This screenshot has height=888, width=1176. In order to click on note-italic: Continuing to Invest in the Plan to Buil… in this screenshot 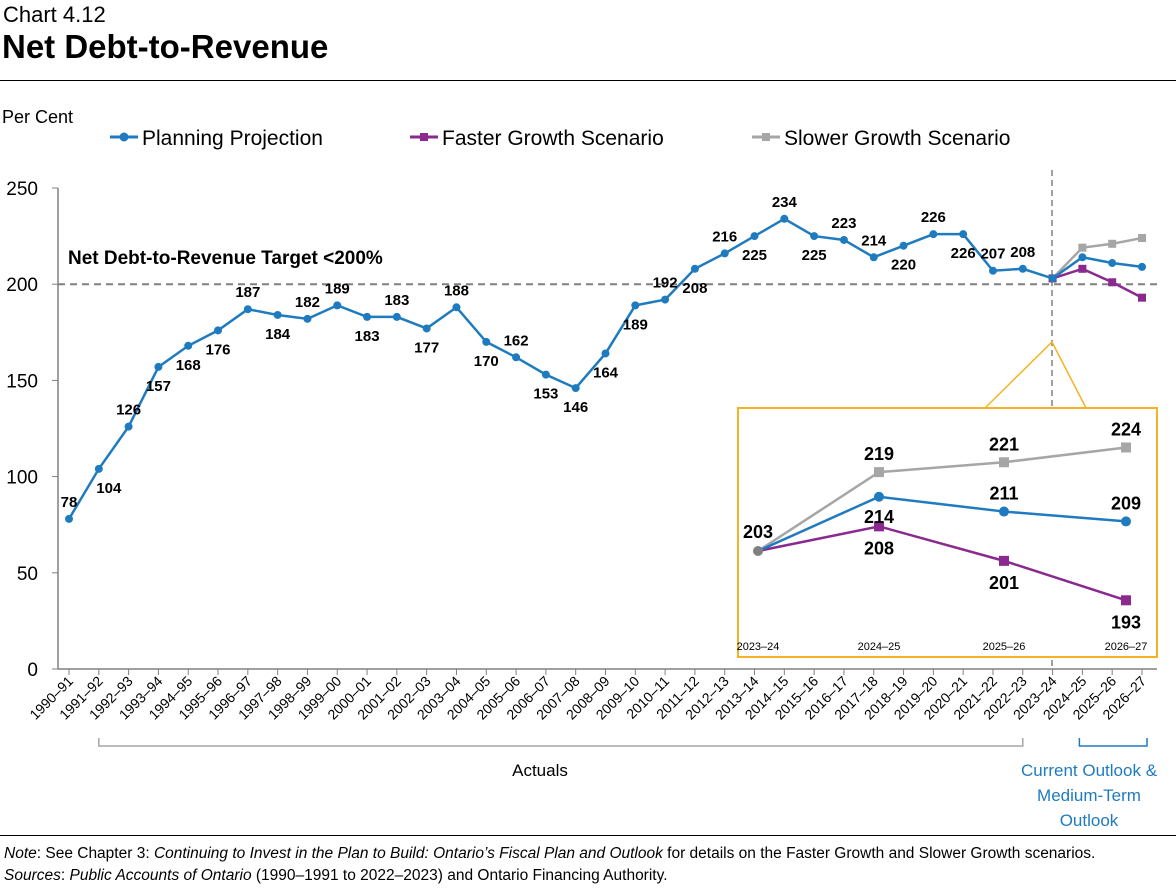, I will do `click(408, 853)`.